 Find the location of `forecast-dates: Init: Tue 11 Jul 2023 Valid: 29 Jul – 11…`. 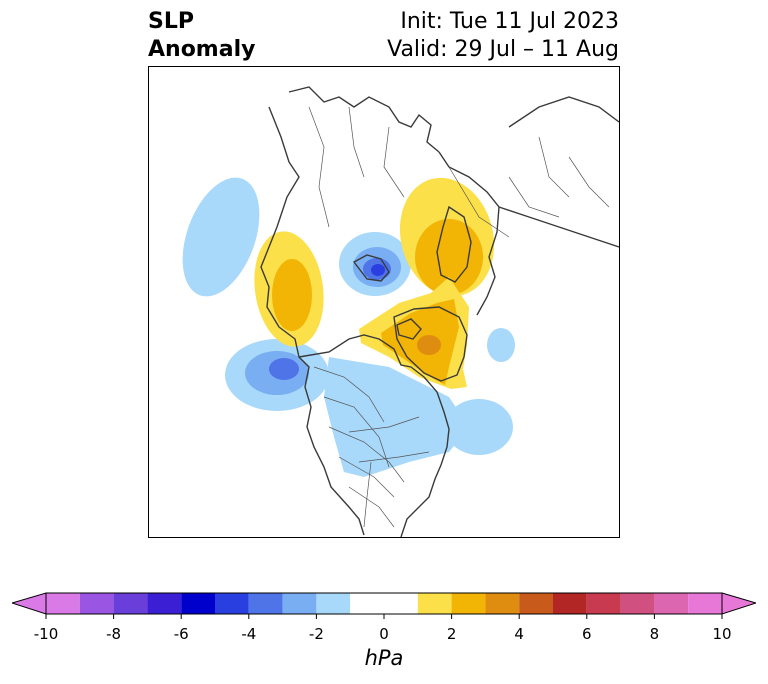

forecast-dates: Init: Tue 11 Jul 2023 Valid: 29 Jul – 11… is located at coordinates (503, 36).